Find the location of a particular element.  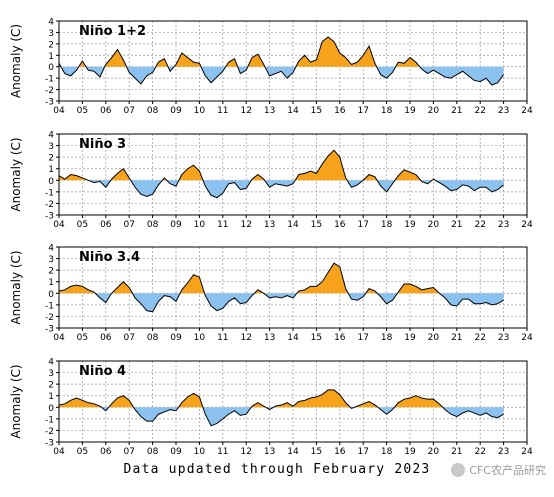

panel-title: Niño 4 is located at coordinates (102, 371).